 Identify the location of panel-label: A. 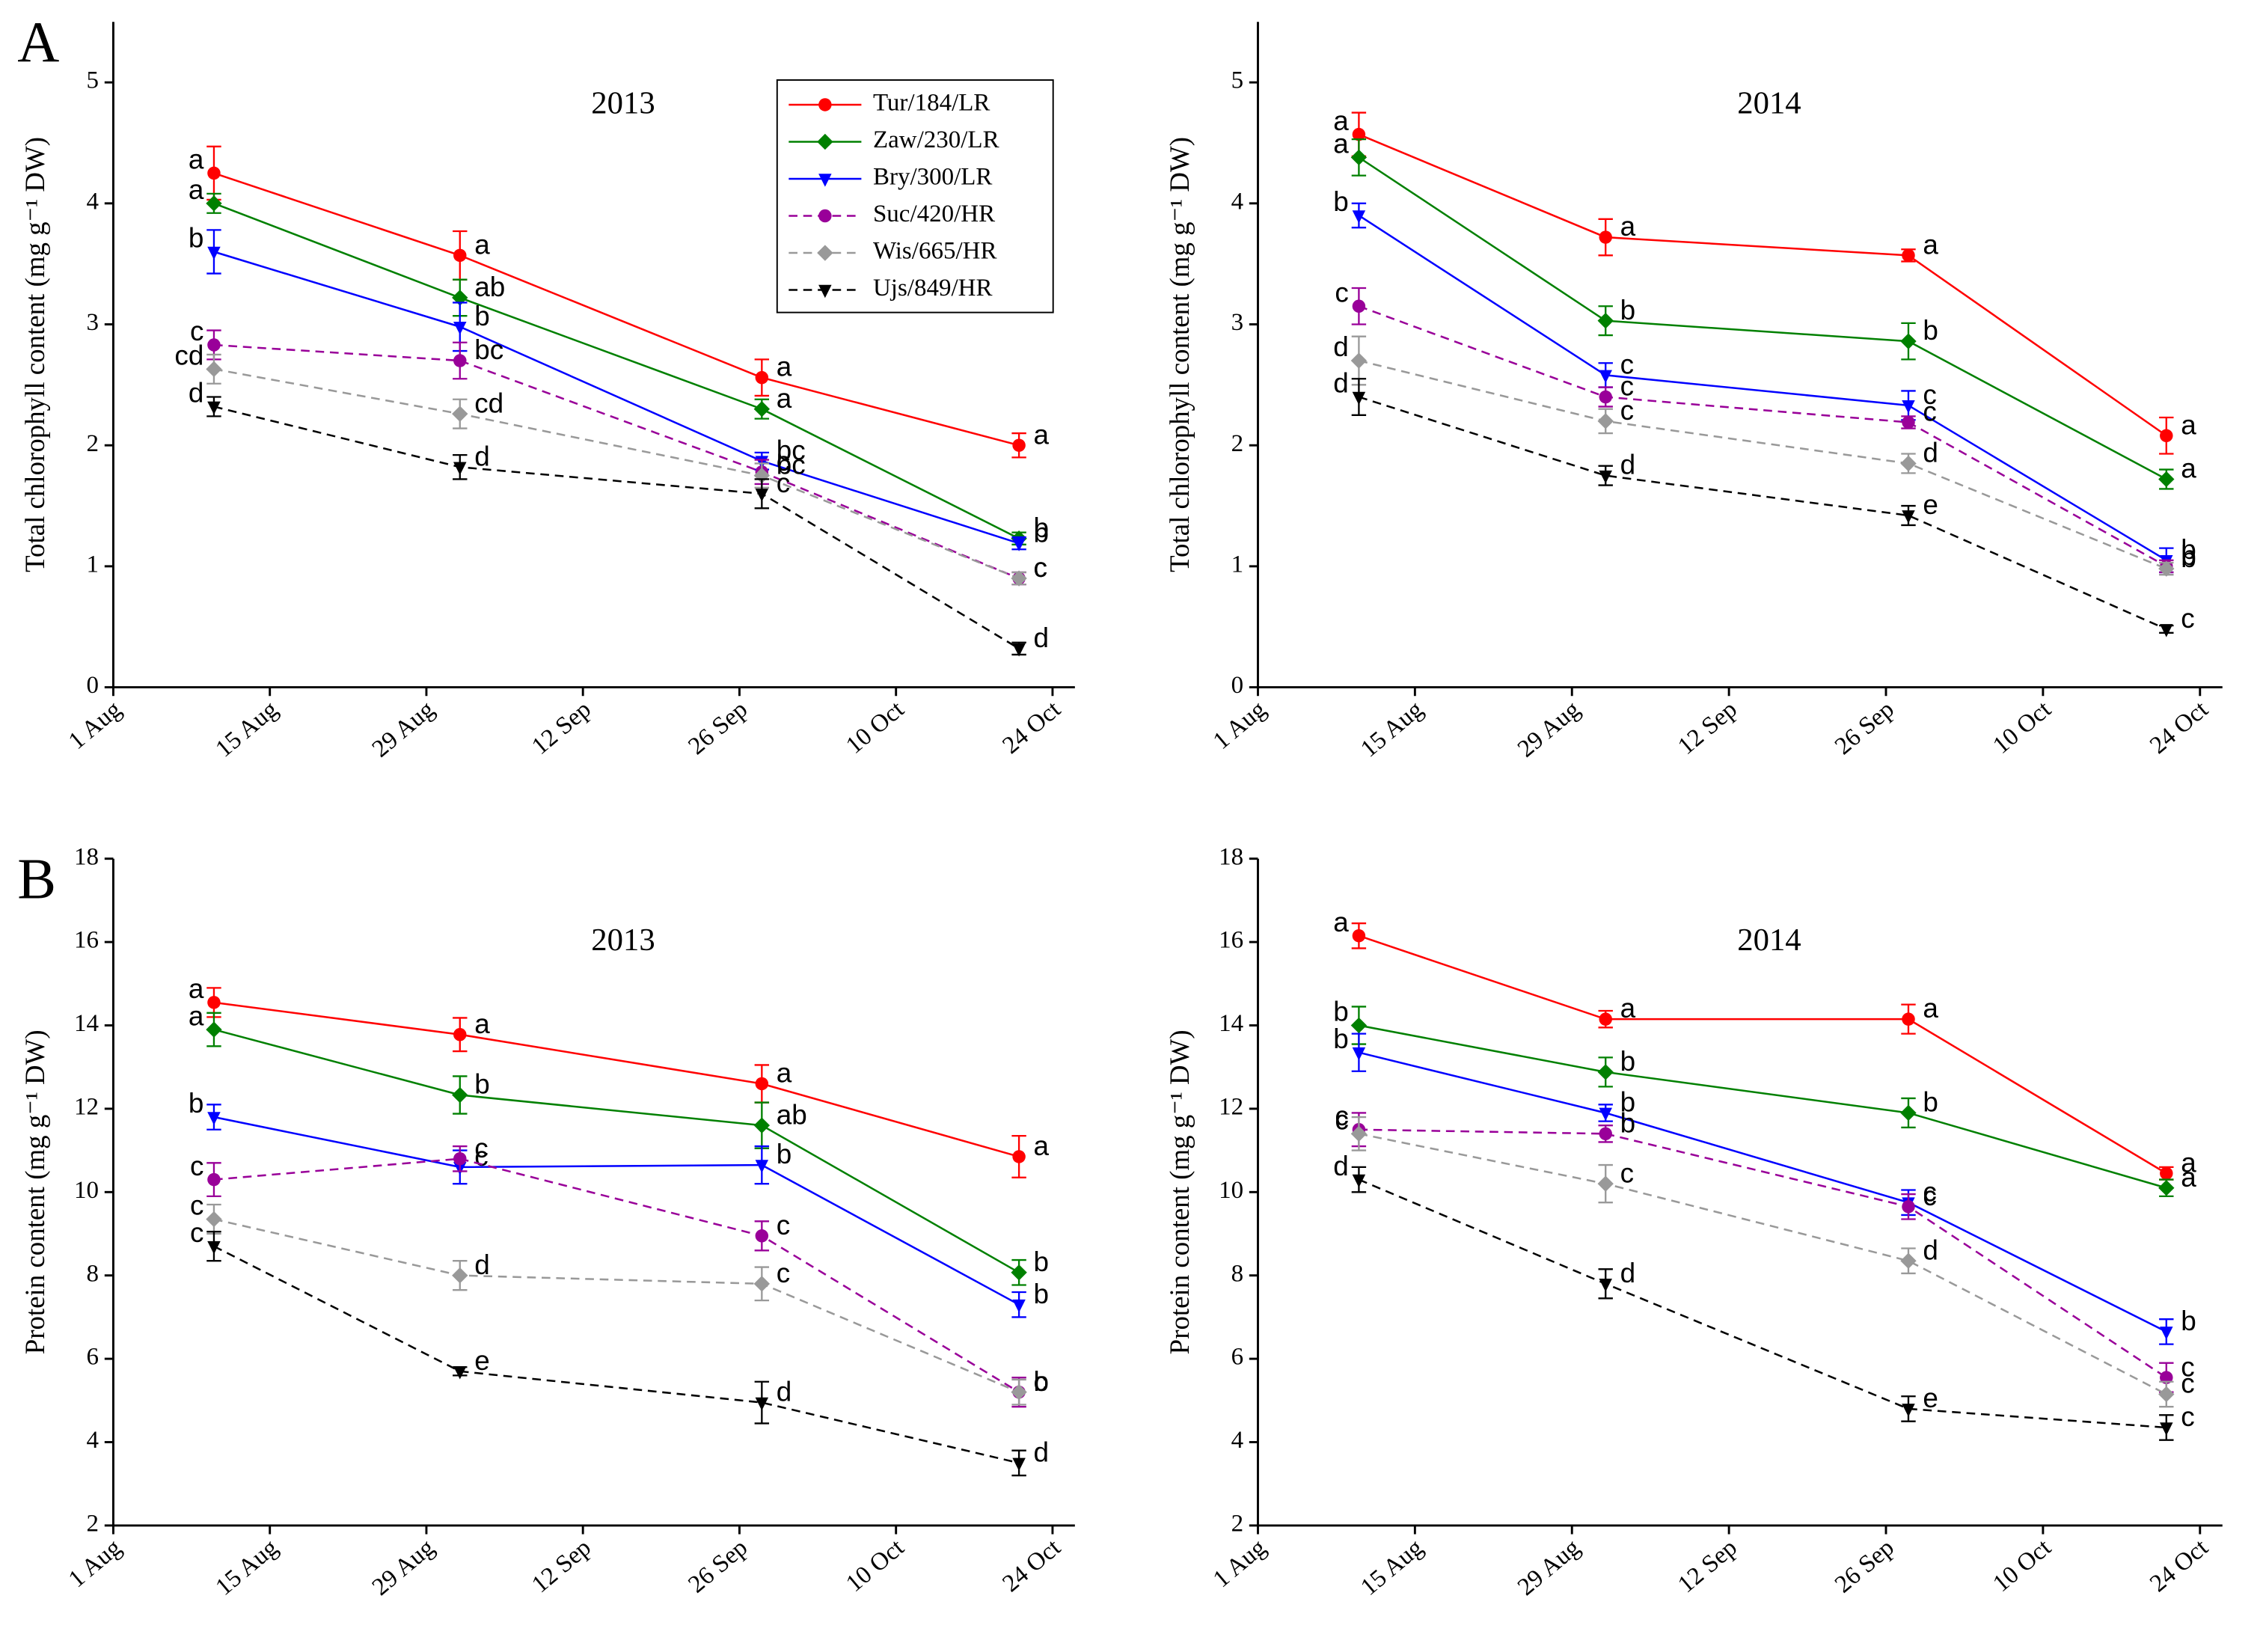
(38, 42).